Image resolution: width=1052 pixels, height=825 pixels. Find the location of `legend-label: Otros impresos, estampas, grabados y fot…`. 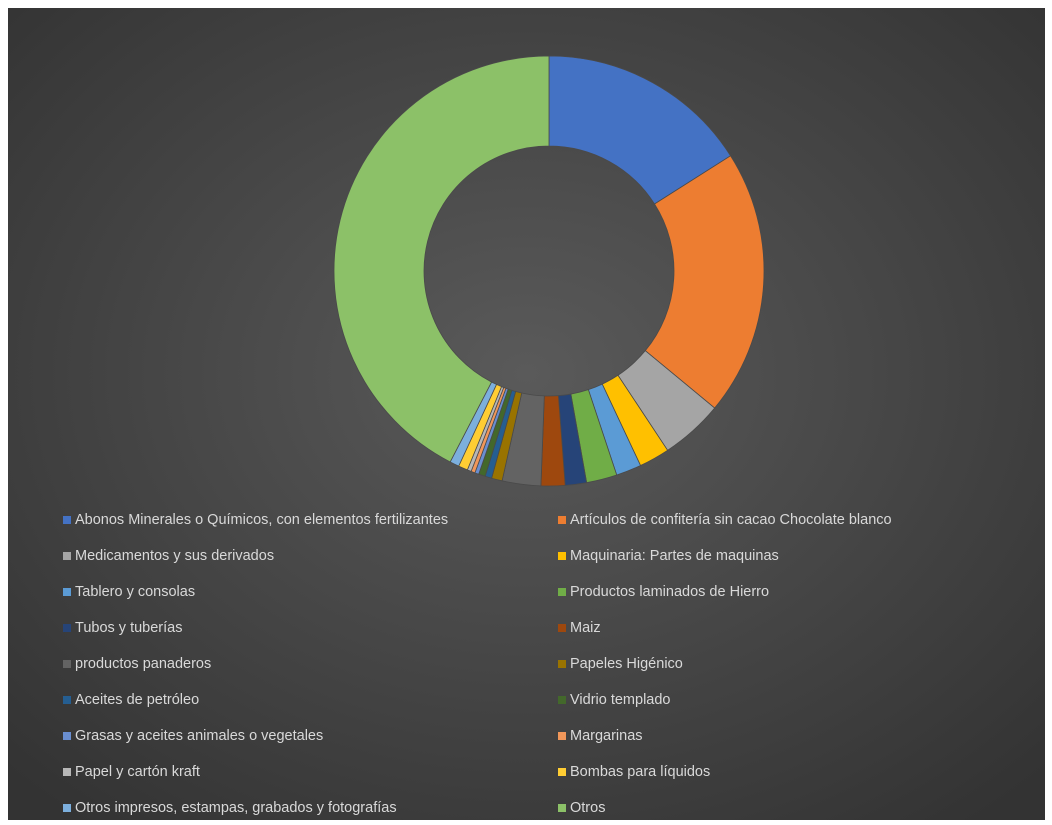

legend-label: Otros impresos, estampas, grabados y fot… is located at coordinates (236, 808).